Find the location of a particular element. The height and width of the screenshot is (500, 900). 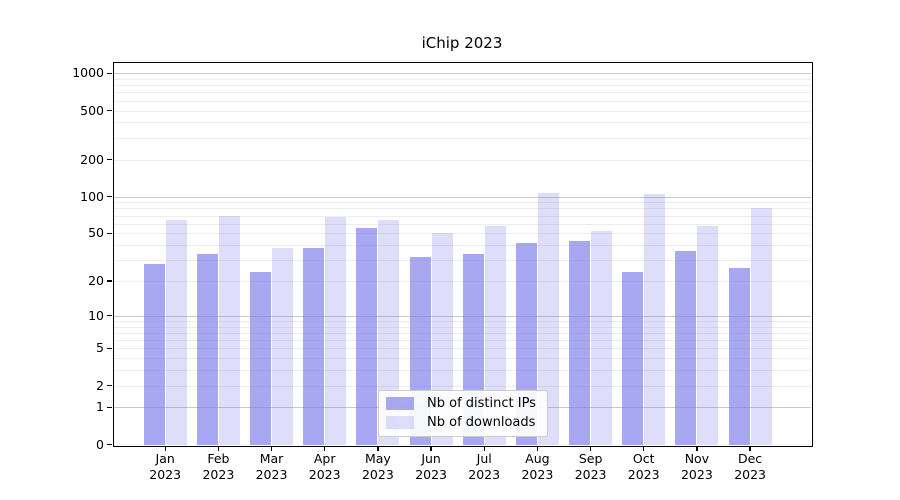

legend-label-downloads: Nb of downloads is located at coordinates (481, 422).